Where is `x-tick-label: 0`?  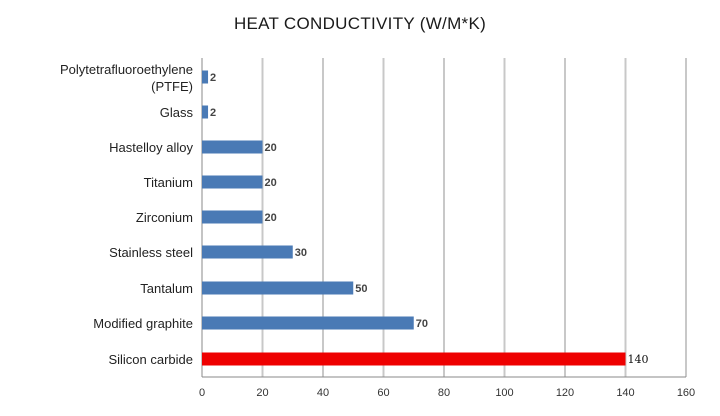 x-tick-label: 0 is located at coordinates (202, 393).